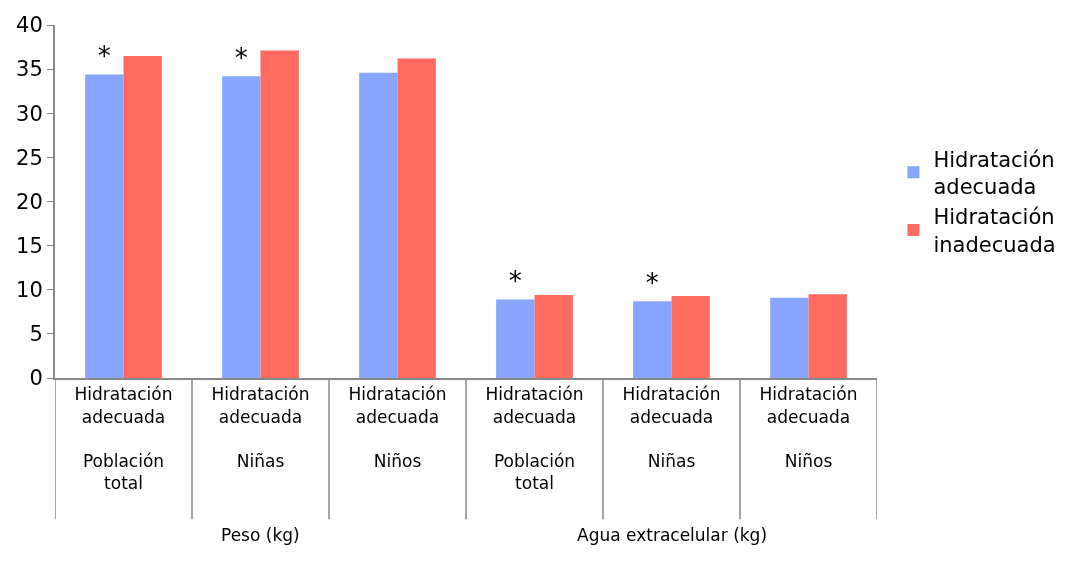  What do you see at coordinates (29, 157) in the screenshot?
I see `y-tick-label: 25` at bounding box center [29, 157].